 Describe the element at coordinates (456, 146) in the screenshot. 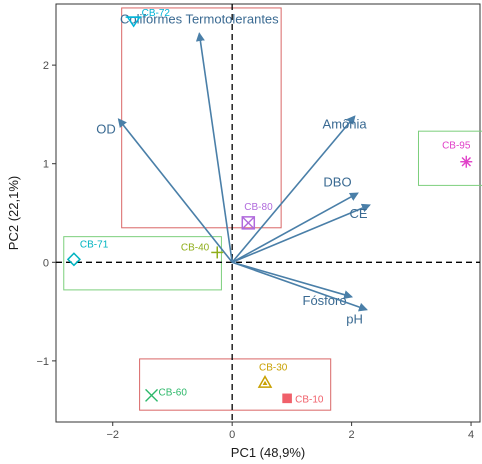

I see `point-label-cb-95: CB-95` at that location.